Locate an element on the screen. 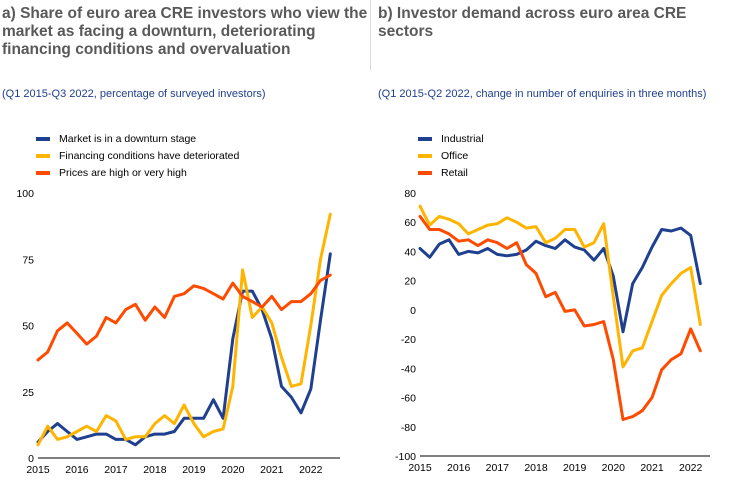  legend-label: Prices are high or very high is located at coordinates (123, 172).